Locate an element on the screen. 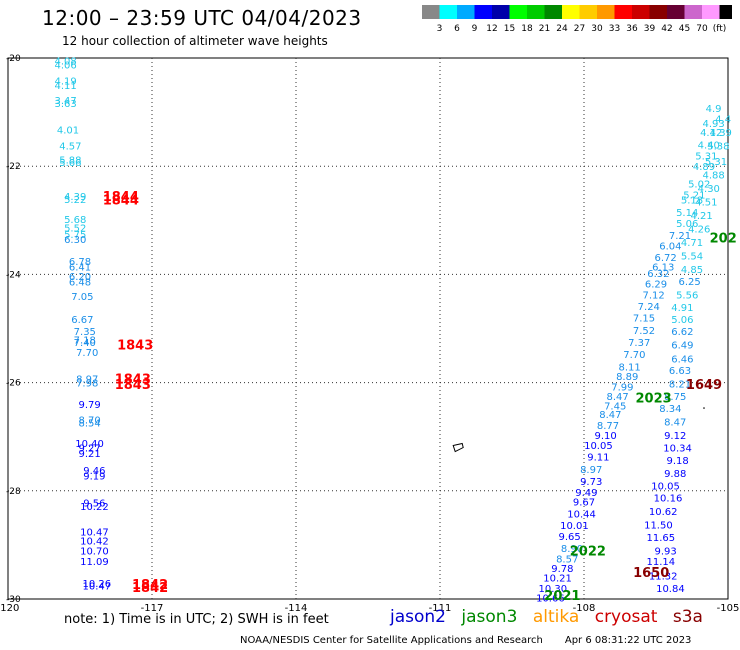 This screenshot has height=650, width=740. colorbar-label: 21 is located at coordinates (544, 29).